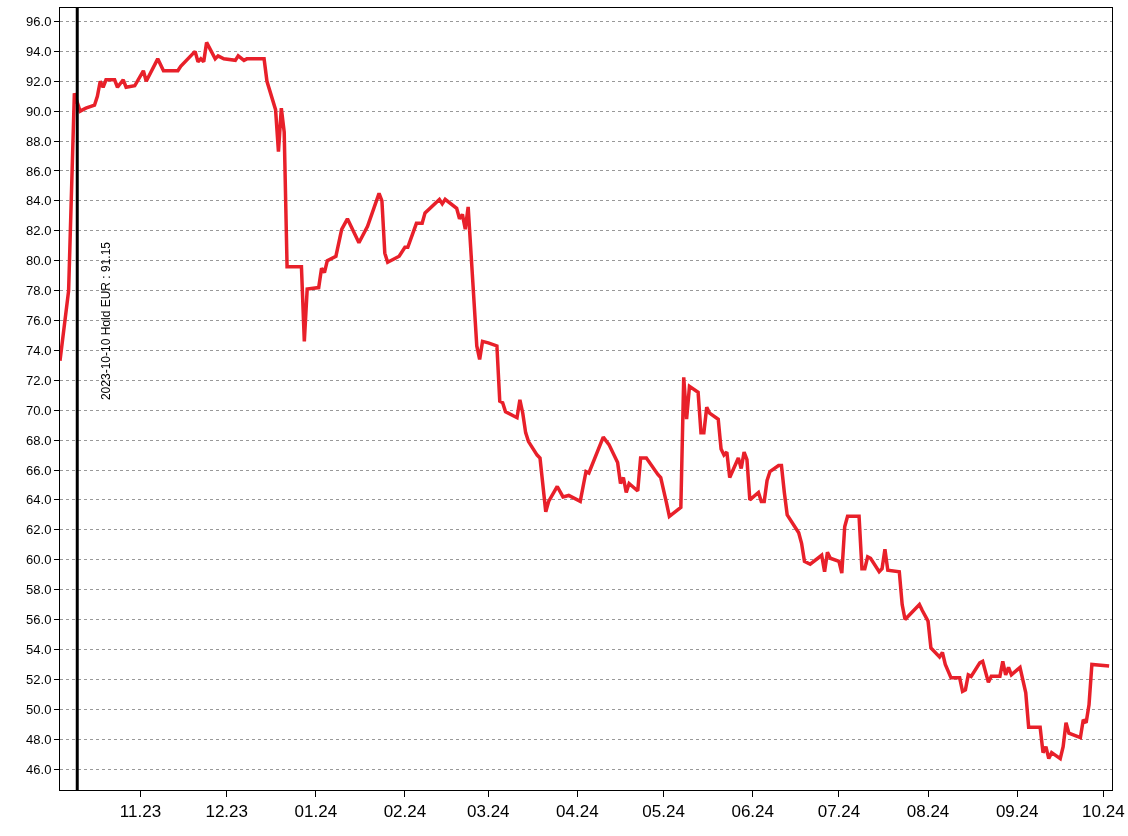 The width and height of the screenshot is (1128, 836). I want to click on y-tick-label: 82.0, so click(39, 231).